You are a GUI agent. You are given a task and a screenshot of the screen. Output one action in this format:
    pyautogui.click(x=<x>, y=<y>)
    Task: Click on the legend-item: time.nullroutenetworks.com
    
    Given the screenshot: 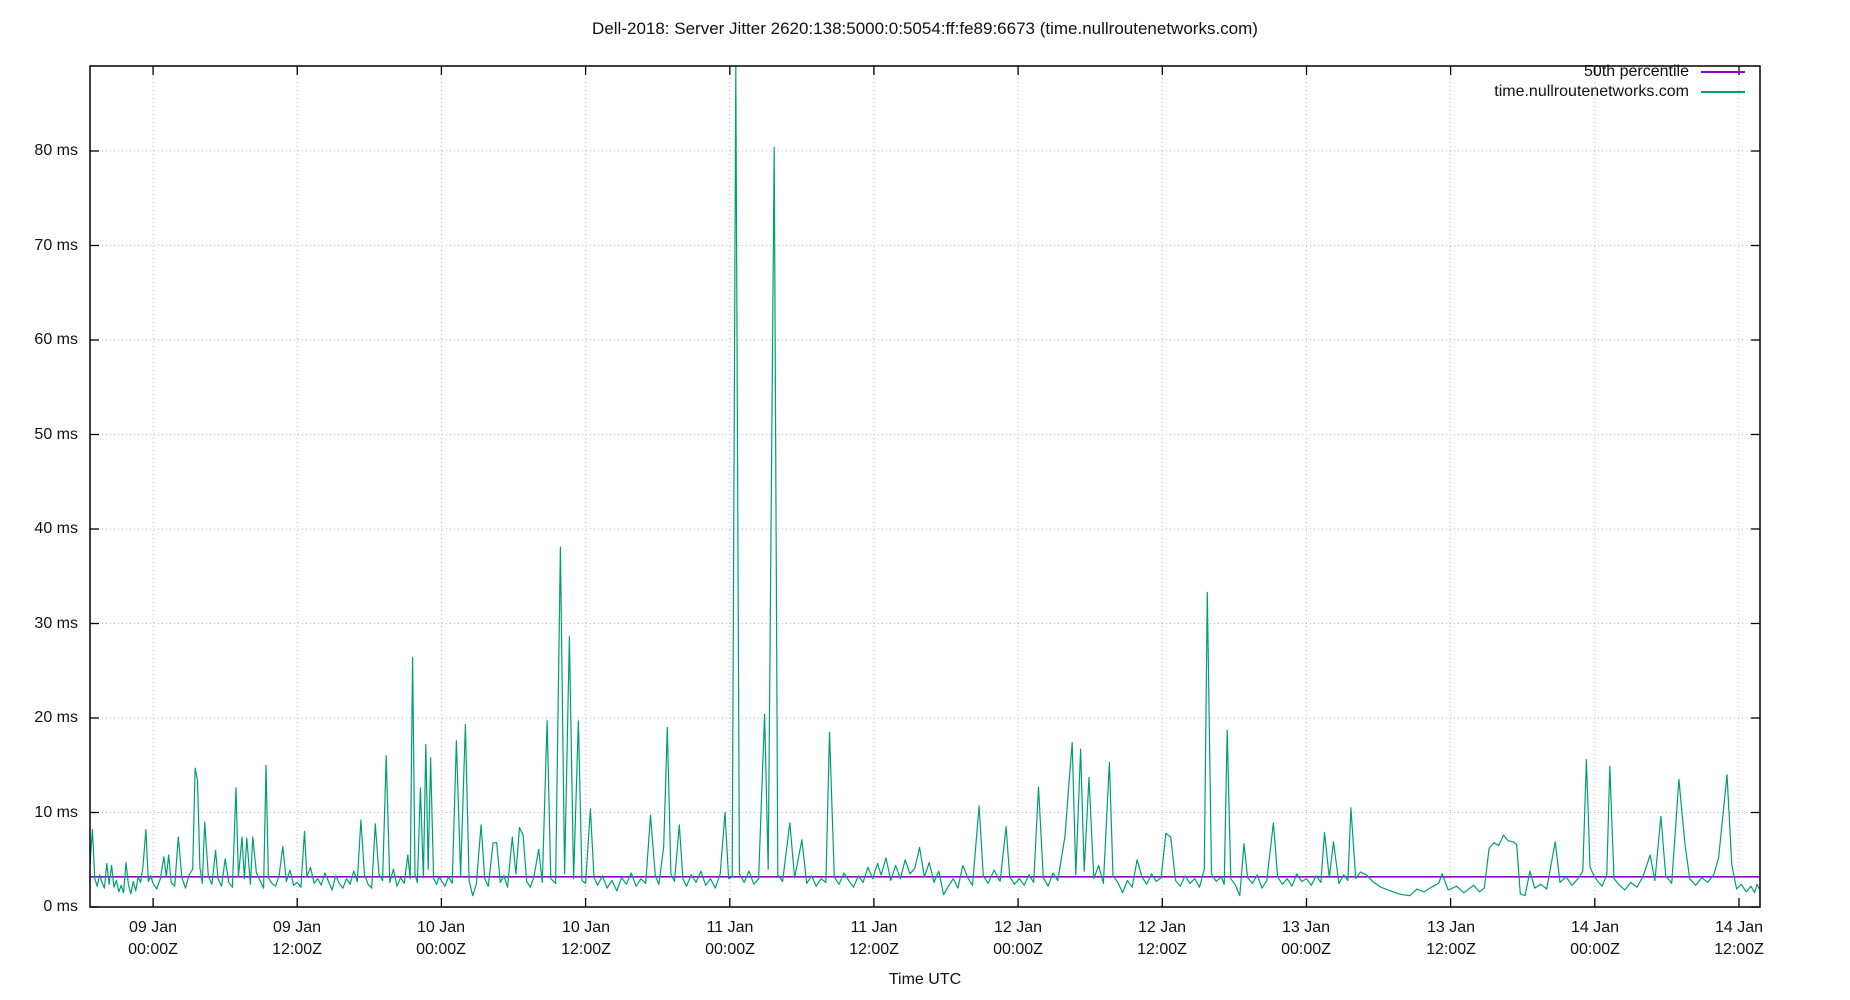 What is the action you would take?
    pyautogui.click(x=1619, y=92)
    